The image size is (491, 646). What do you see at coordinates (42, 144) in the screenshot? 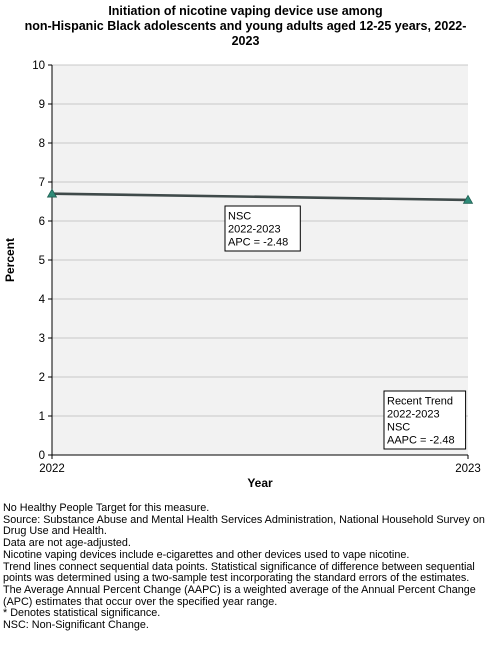
I see `y-tick-label: 8` at bounding box center [42, 144].